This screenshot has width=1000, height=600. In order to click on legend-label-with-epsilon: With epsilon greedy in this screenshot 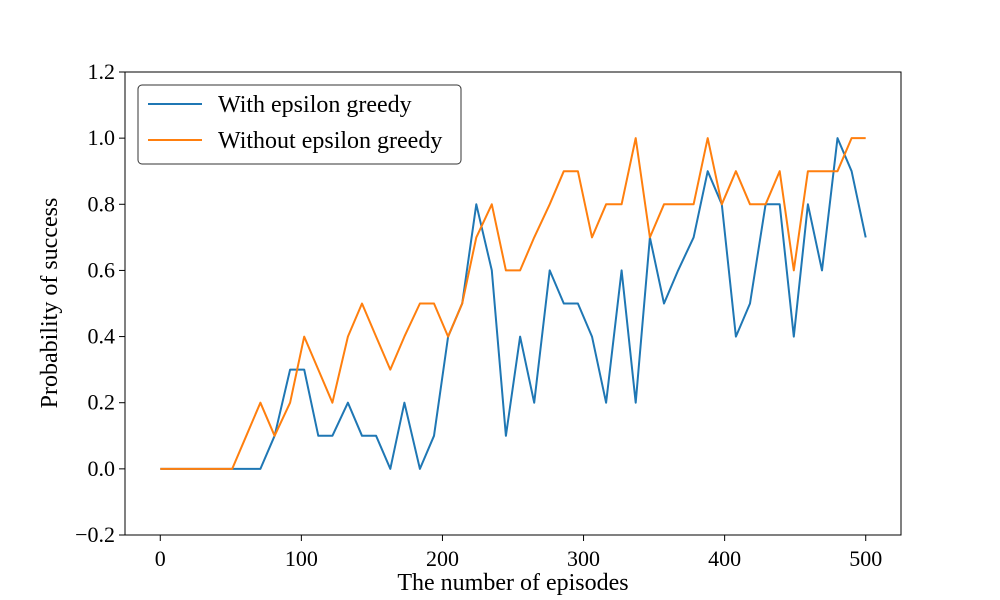, I will do `click(315, 105)`.